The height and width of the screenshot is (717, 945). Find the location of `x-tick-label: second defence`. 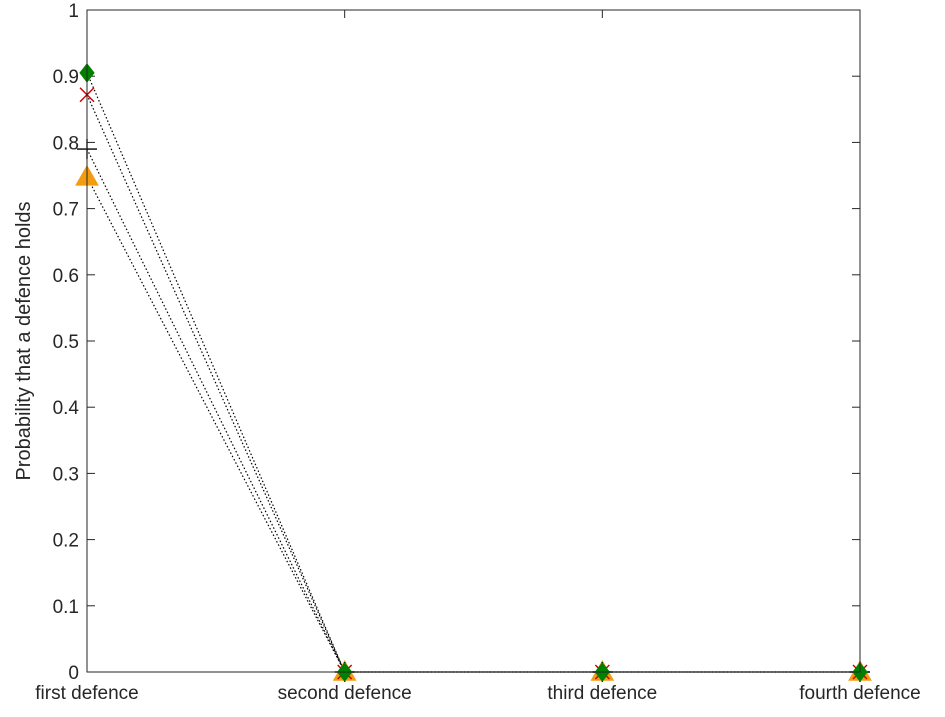

x-tick-label: second defence is located at coordinates (345, 693).